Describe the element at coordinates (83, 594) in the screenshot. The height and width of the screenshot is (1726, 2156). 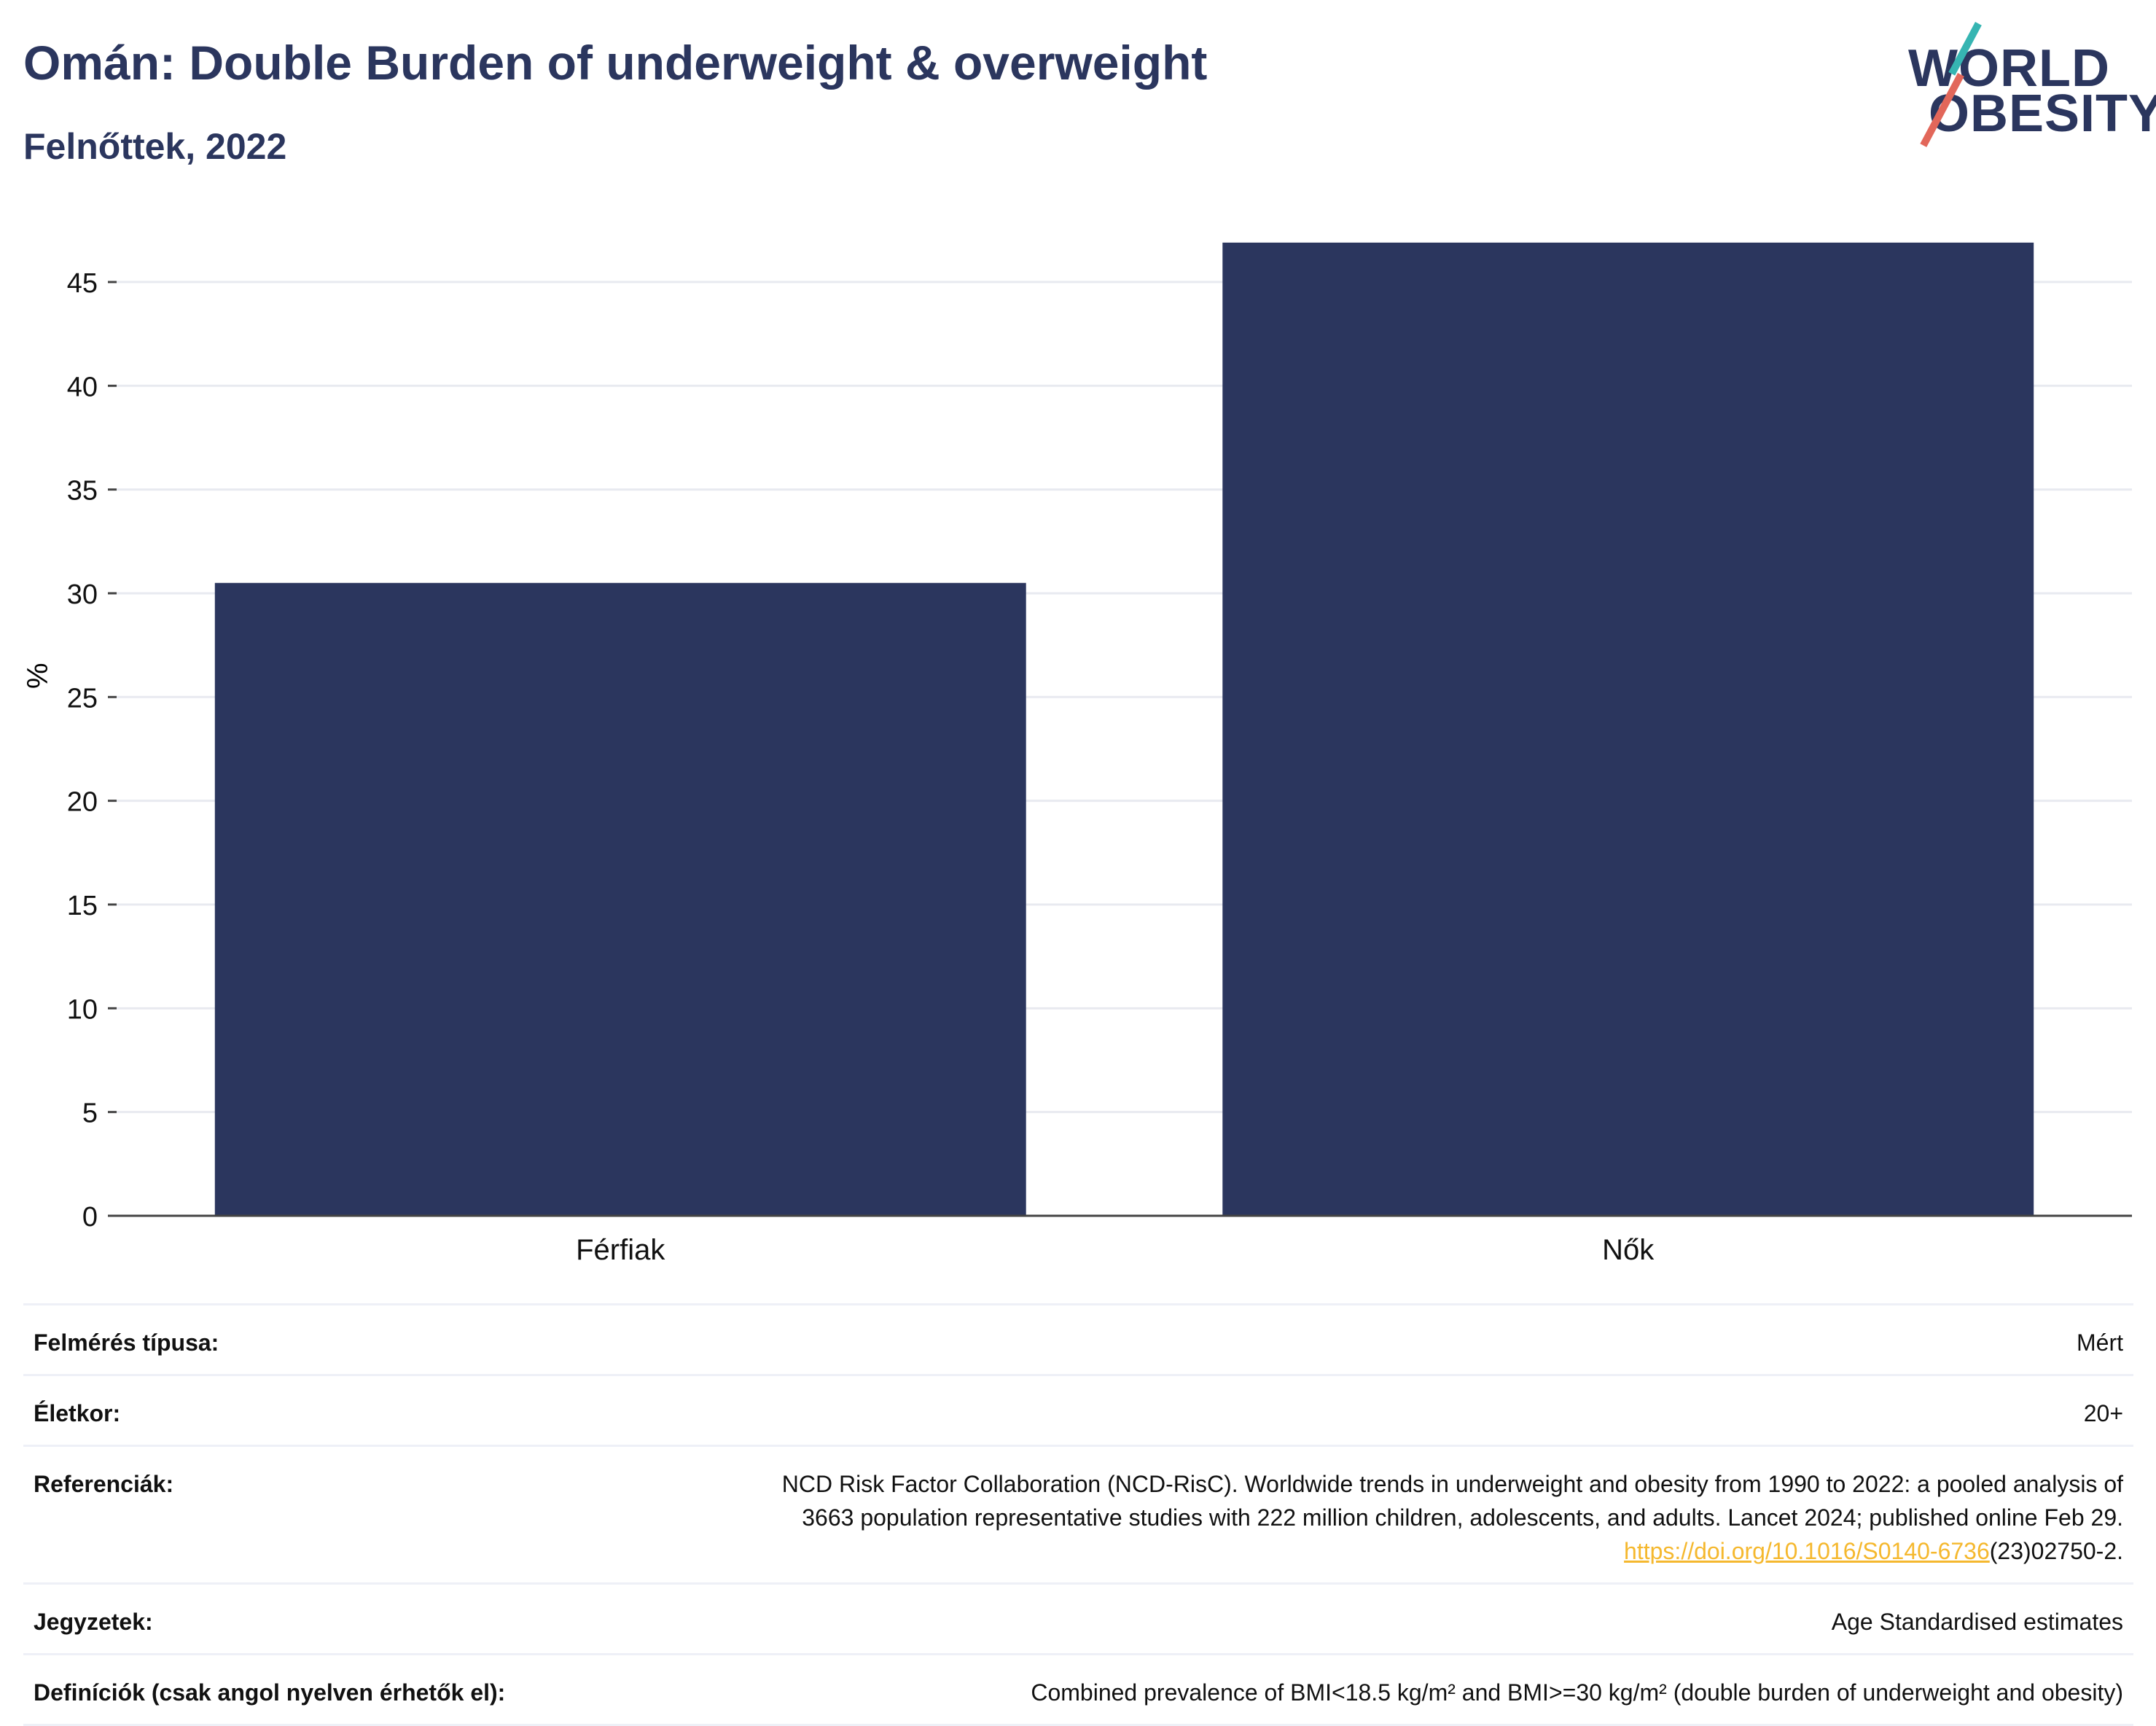
I see `y-tick-label: 30` at that location.